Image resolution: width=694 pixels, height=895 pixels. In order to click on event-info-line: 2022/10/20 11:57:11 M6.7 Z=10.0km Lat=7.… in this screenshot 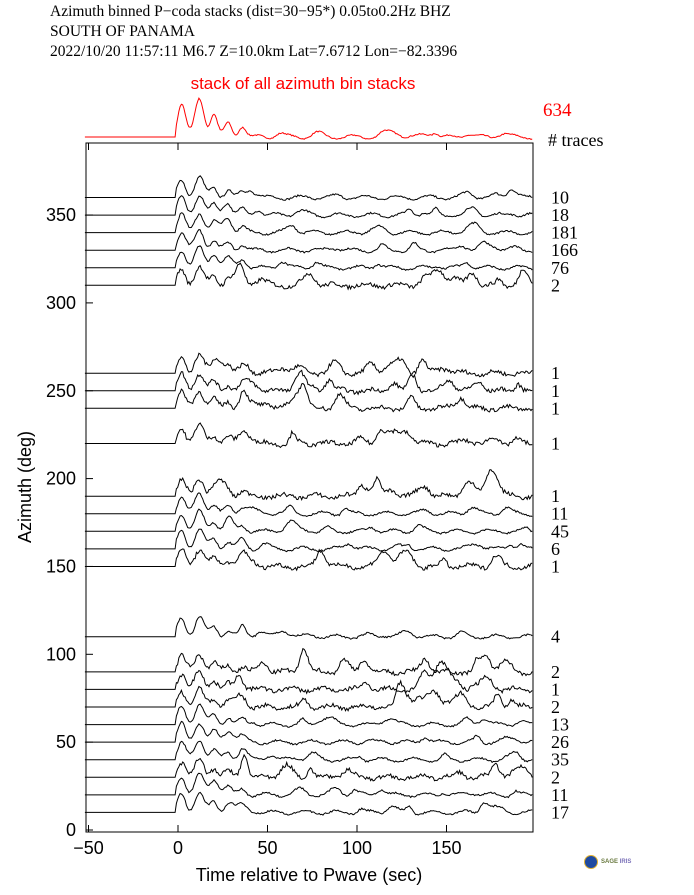, I will do `click(254, 51)`.